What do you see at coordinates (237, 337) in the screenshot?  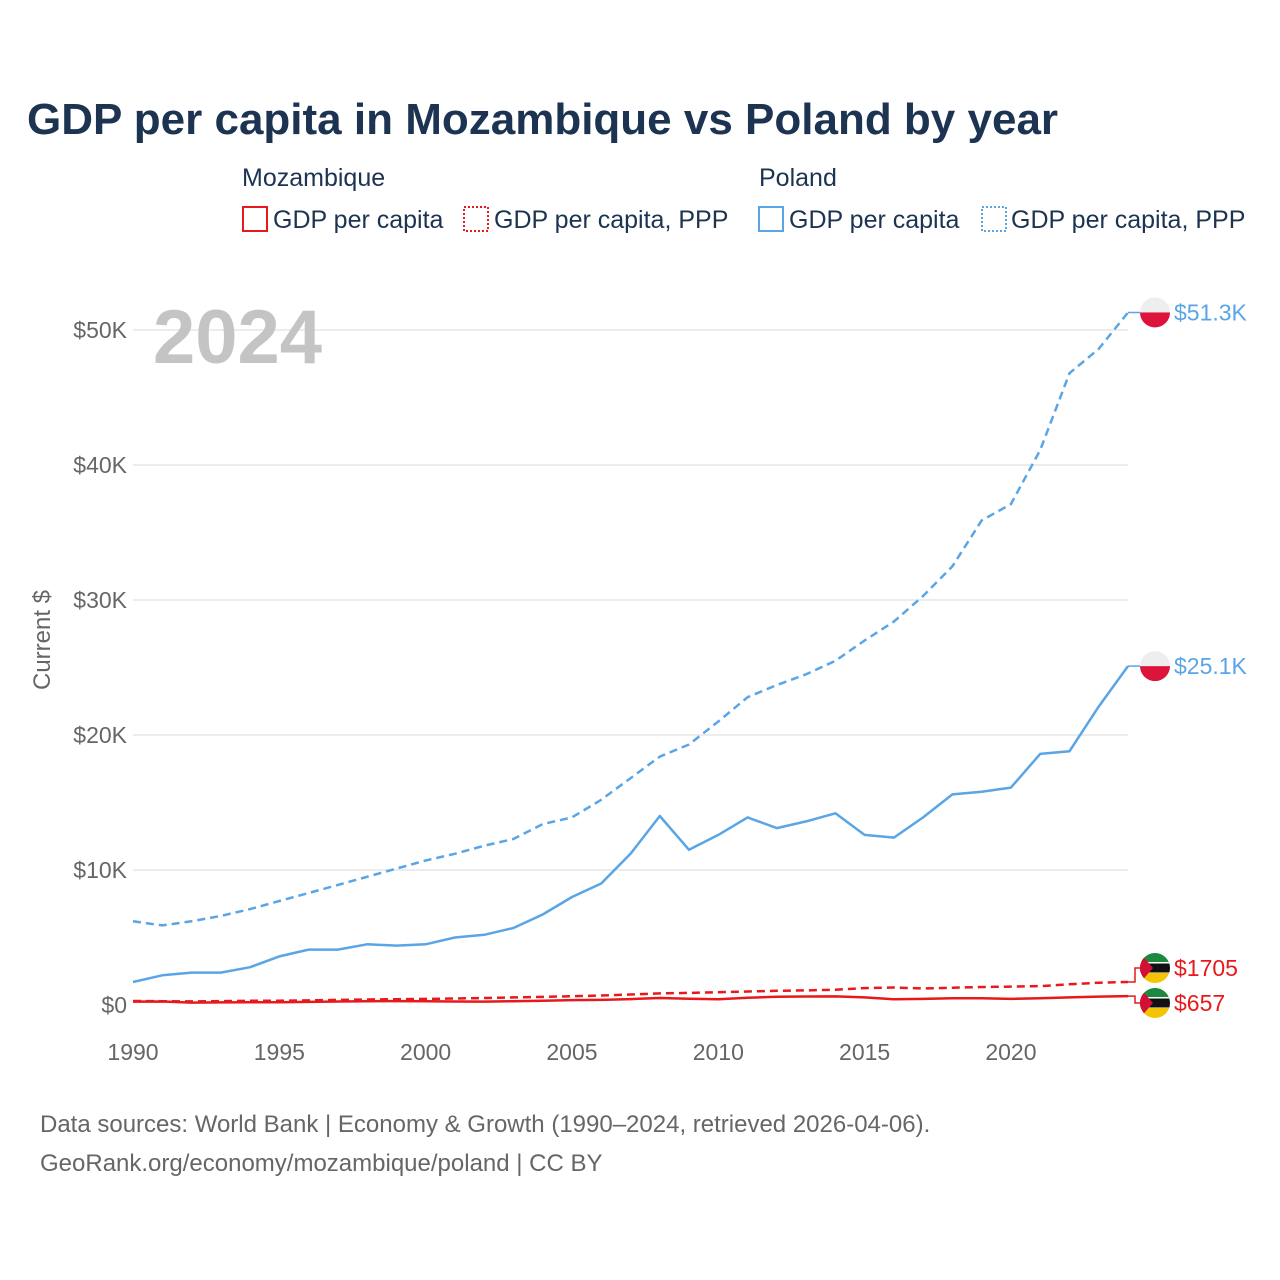 I see `current-year-label: 2024` at bounding box center [237, 337].